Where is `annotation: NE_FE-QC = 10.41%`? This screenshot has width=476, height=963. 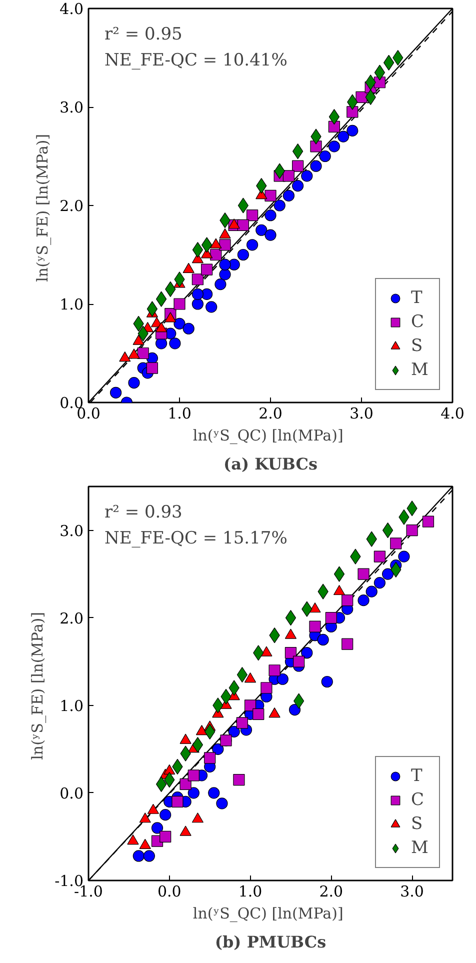 annotation: NE_FE-QC = 10.41% is located at coordinates (196, 60).